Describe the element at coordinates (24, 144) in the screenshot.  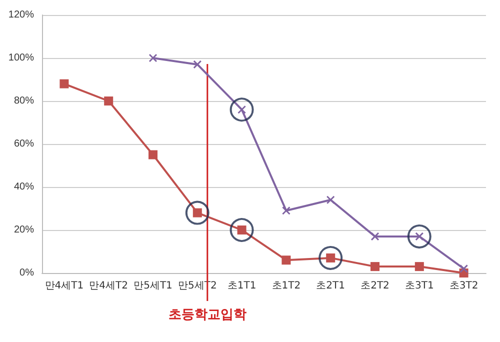
I see `y-tick-label: 60%` at that location.